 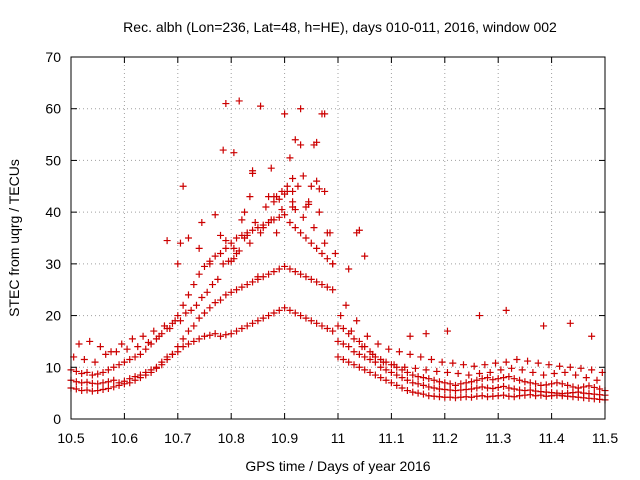 I want to click on x-tick-label: 11.5, so click(x=605, y=438).